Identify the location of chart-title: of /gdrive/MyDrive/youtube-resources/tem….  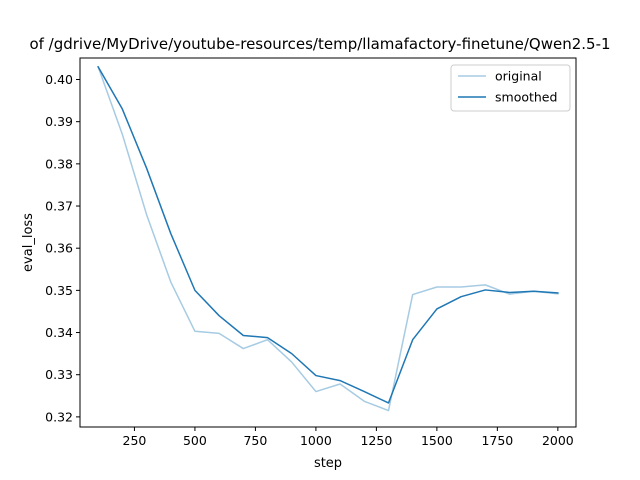
(319, 44).